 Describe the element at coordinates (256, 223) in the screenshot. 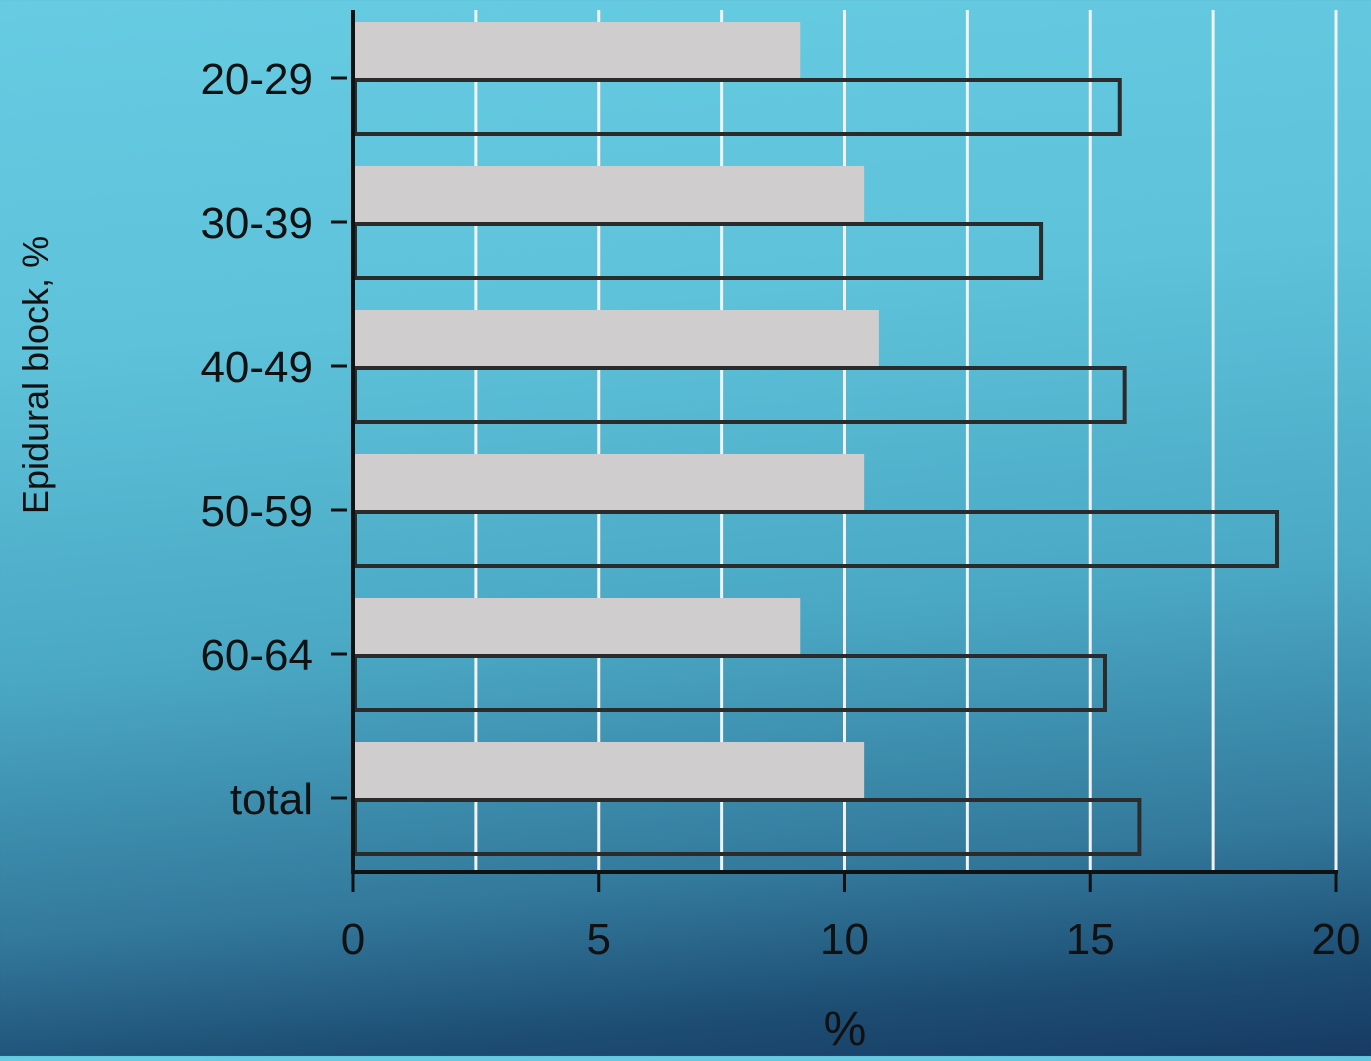

I see `y-tick-label-30-39: 30-39` at that location.